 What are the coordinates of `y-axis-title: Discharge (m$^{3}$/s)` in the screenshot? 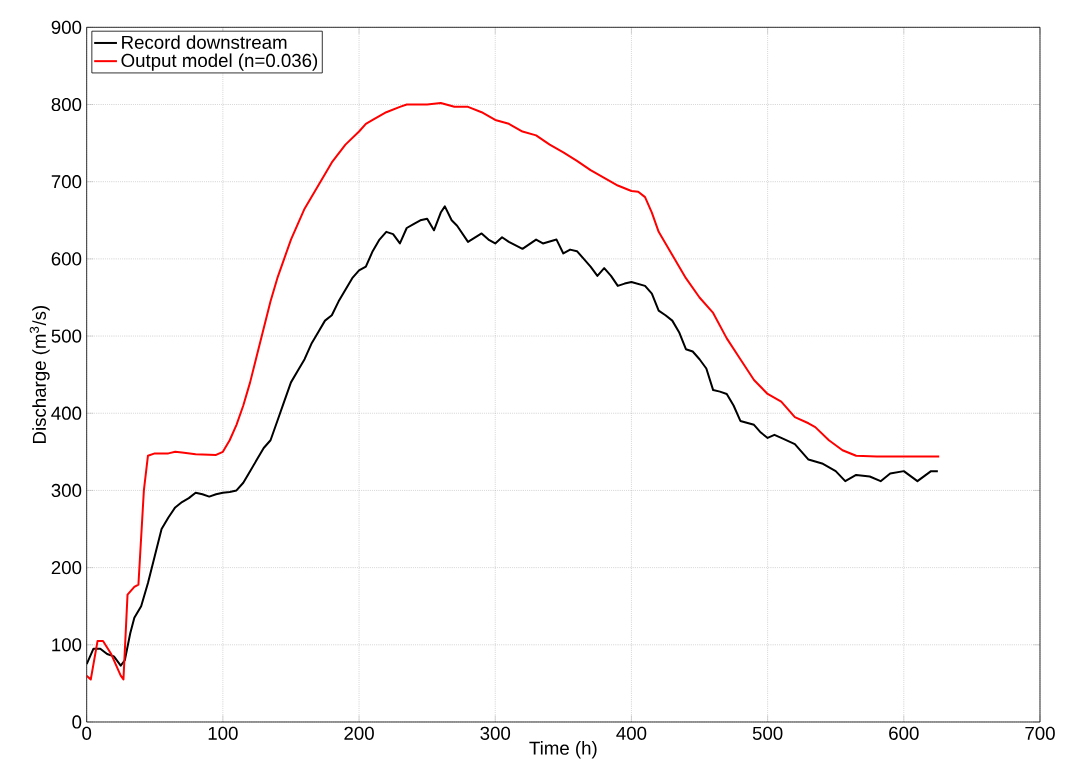 It's located at (39, 374).